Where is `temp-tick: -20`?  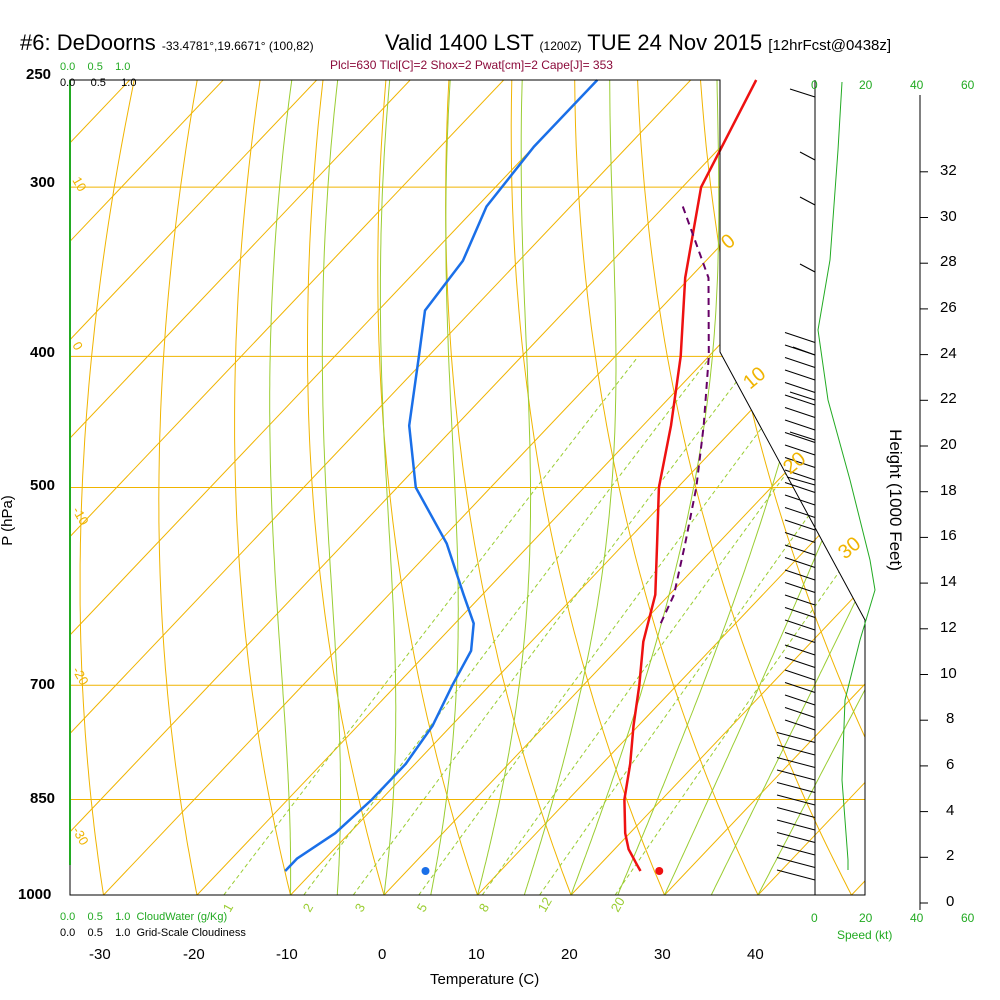
temp-tick: -20 is located at coordinates (194, 954).